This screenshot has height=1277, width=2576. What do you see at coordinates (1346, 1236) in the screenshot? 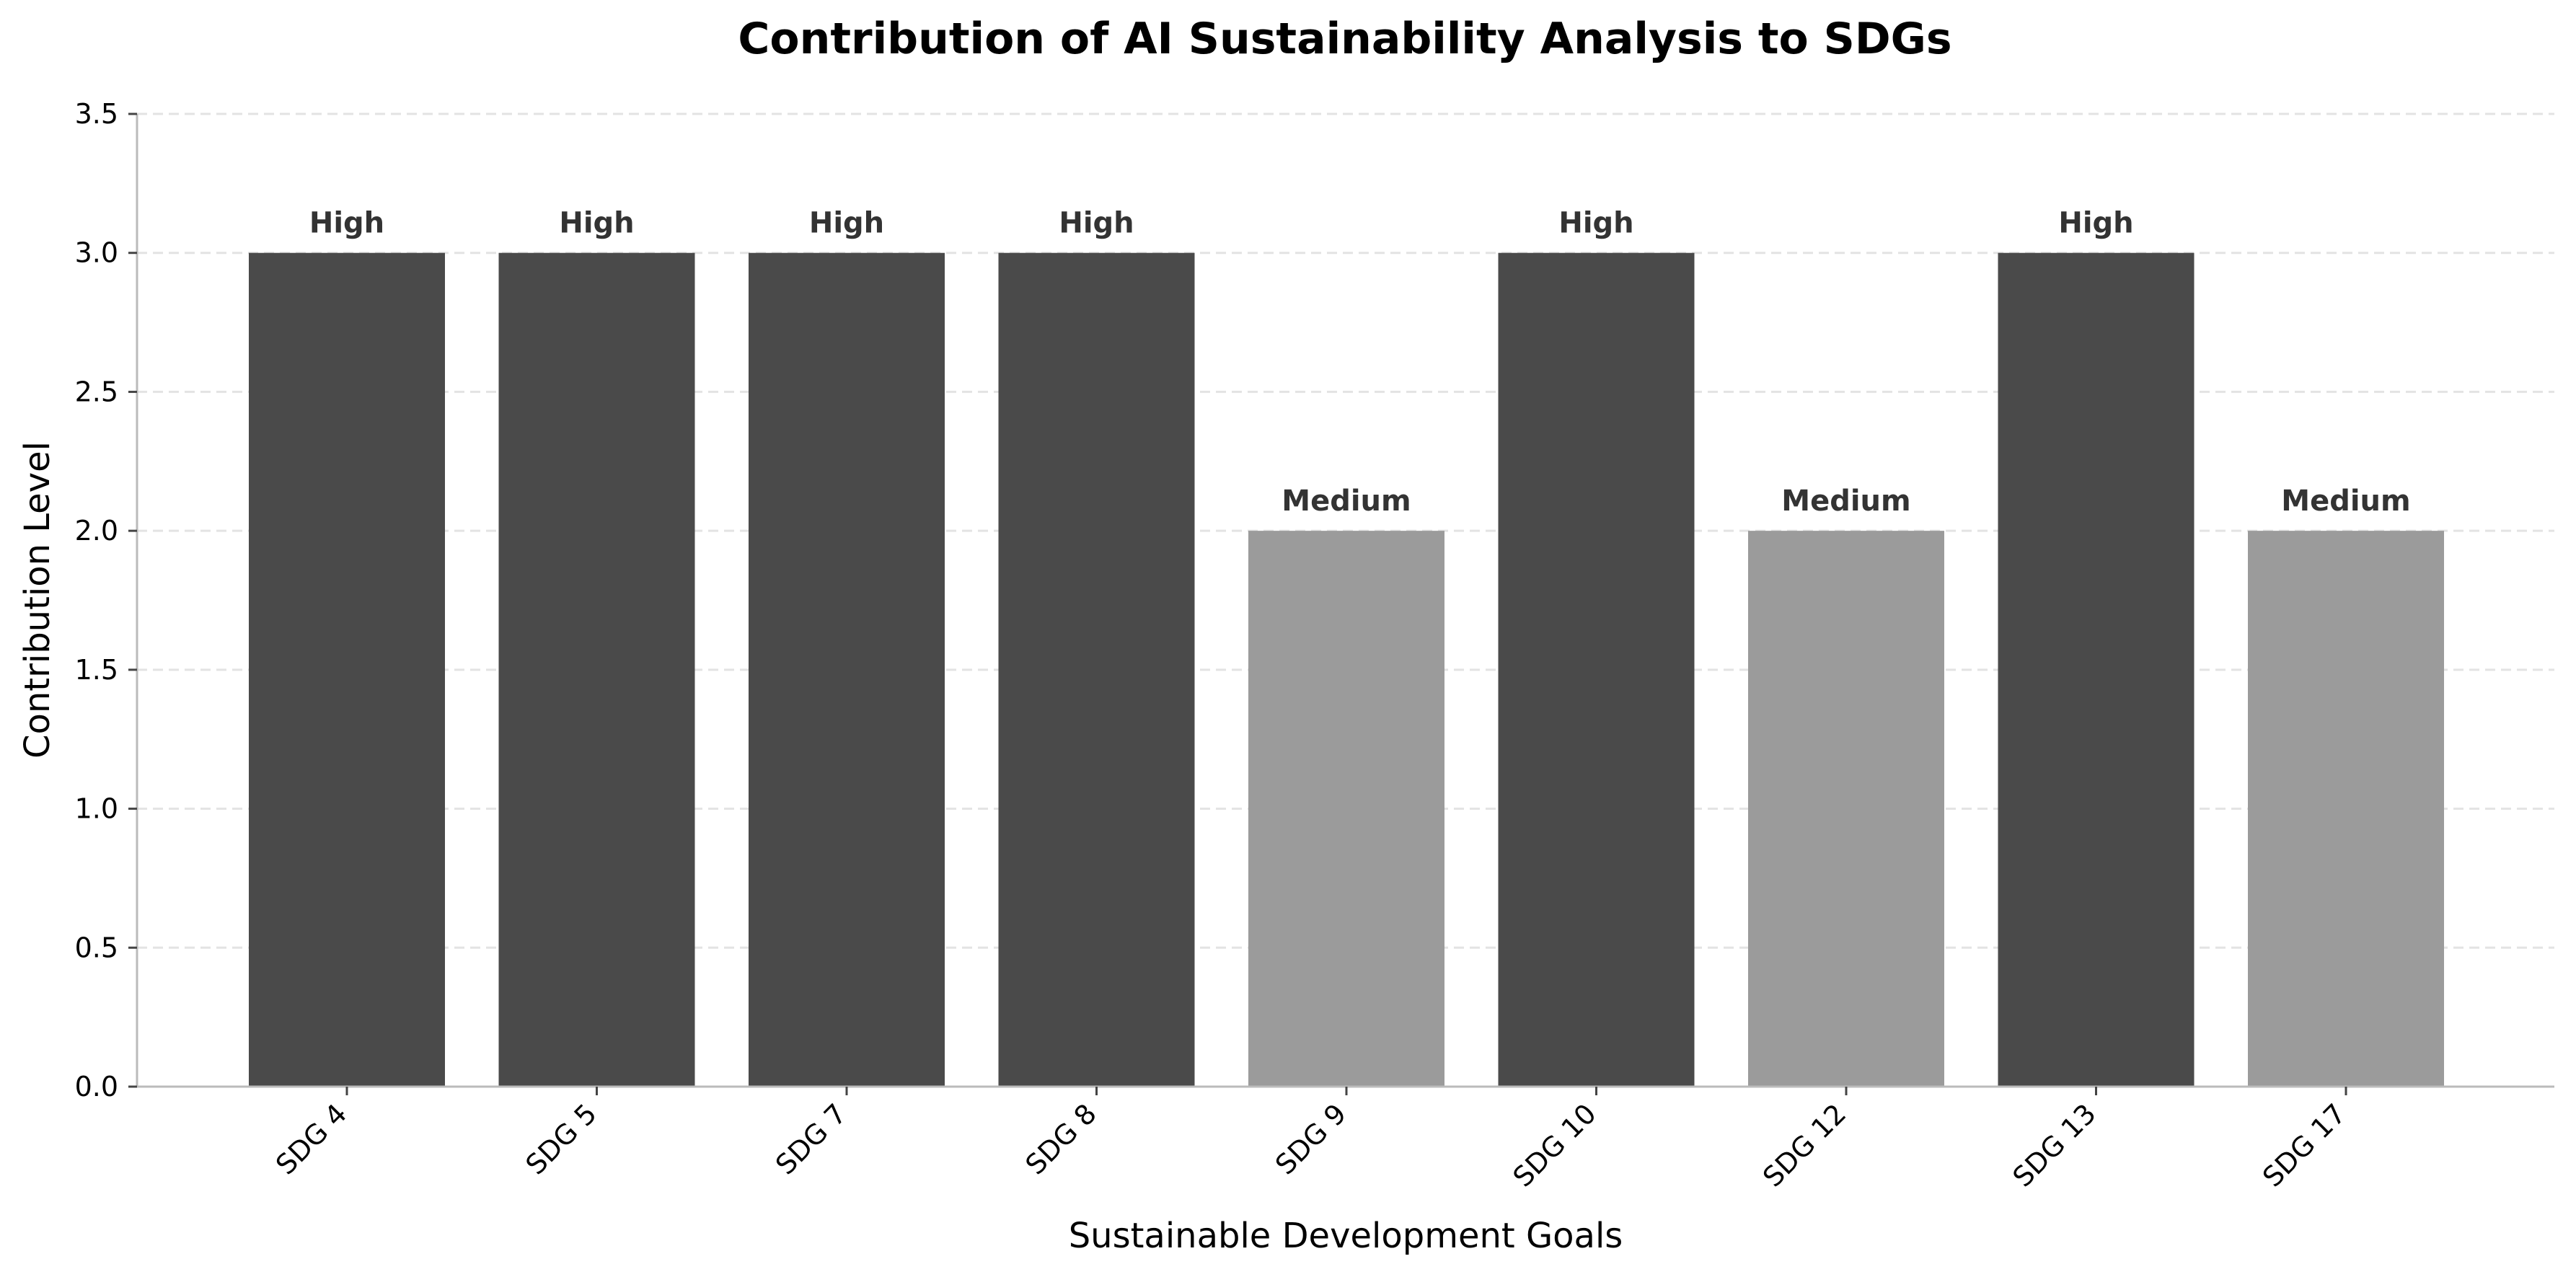
I see `x-axis-title: Sustainable Development Goals` at bounding box center [1346, 1236].